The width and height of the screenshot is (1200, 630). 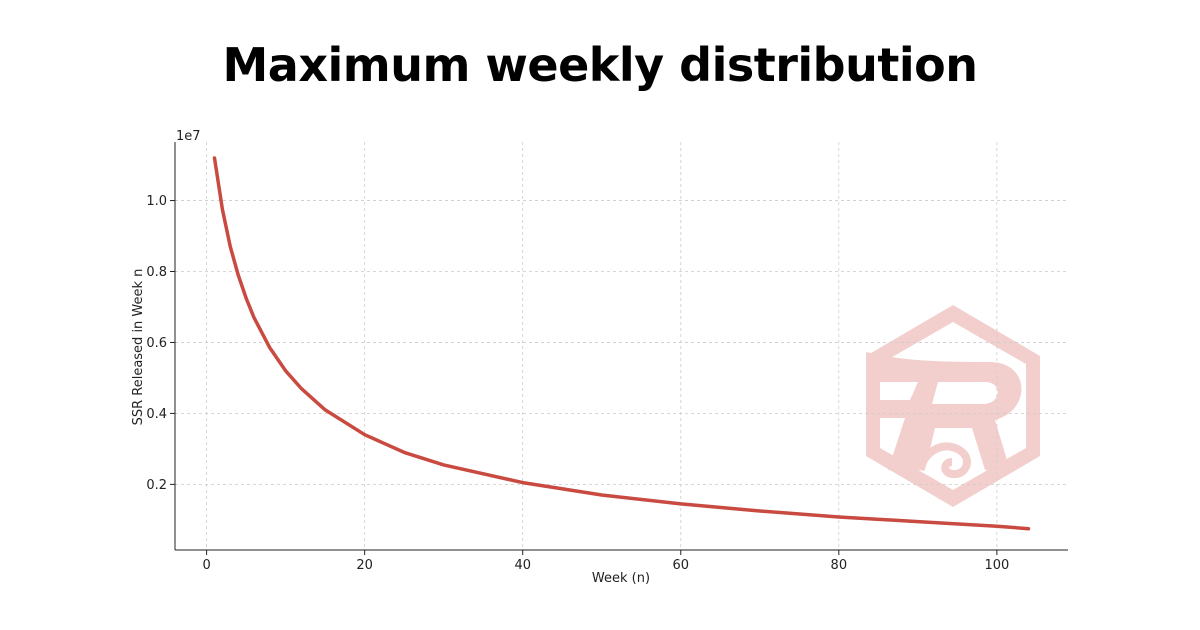 I want to click on x-tick-label: 20, so click(x=364, y=565).